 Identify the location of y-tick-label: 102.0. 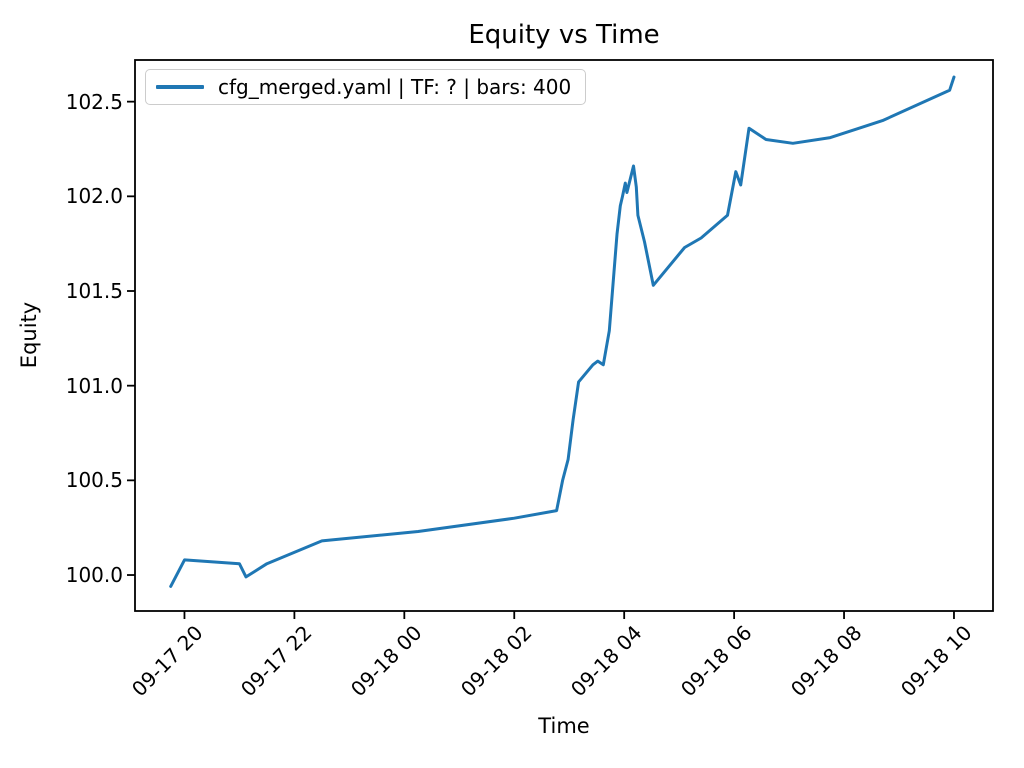
(94, 196).